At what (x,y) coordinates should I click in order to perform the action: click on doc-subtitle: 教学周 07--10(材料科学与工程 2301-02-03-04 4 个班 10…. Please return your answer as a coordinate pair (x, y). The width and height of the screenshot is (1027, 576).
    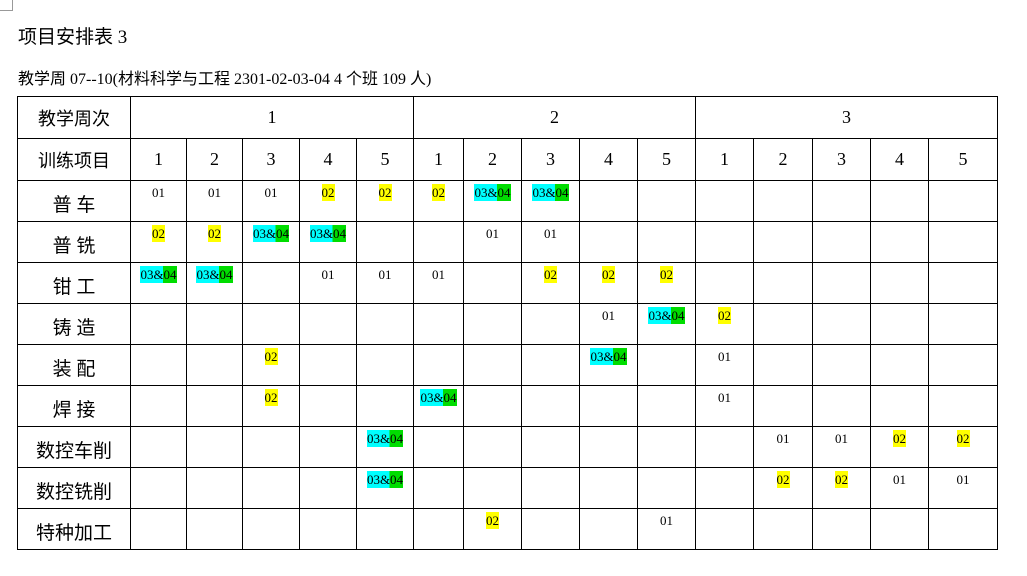
    Looking at the image, I should click on (225, 79).